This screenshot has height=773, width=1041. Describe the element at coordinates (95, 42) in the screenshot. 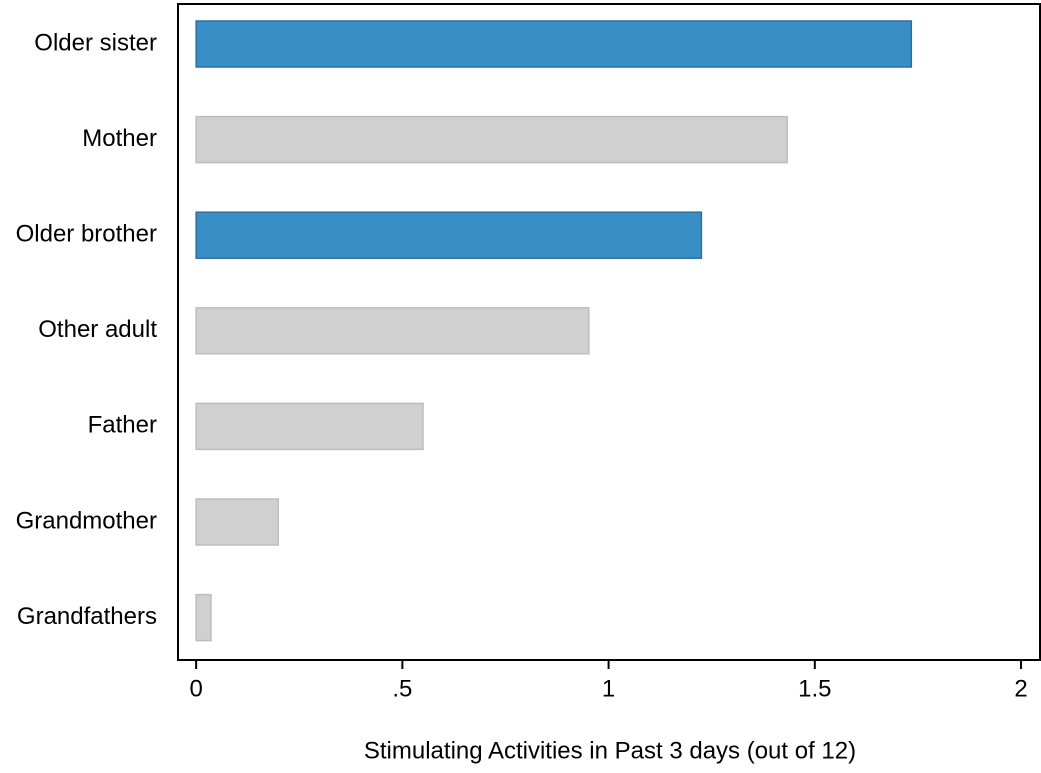

I see `category-label: Older sister` at that location.